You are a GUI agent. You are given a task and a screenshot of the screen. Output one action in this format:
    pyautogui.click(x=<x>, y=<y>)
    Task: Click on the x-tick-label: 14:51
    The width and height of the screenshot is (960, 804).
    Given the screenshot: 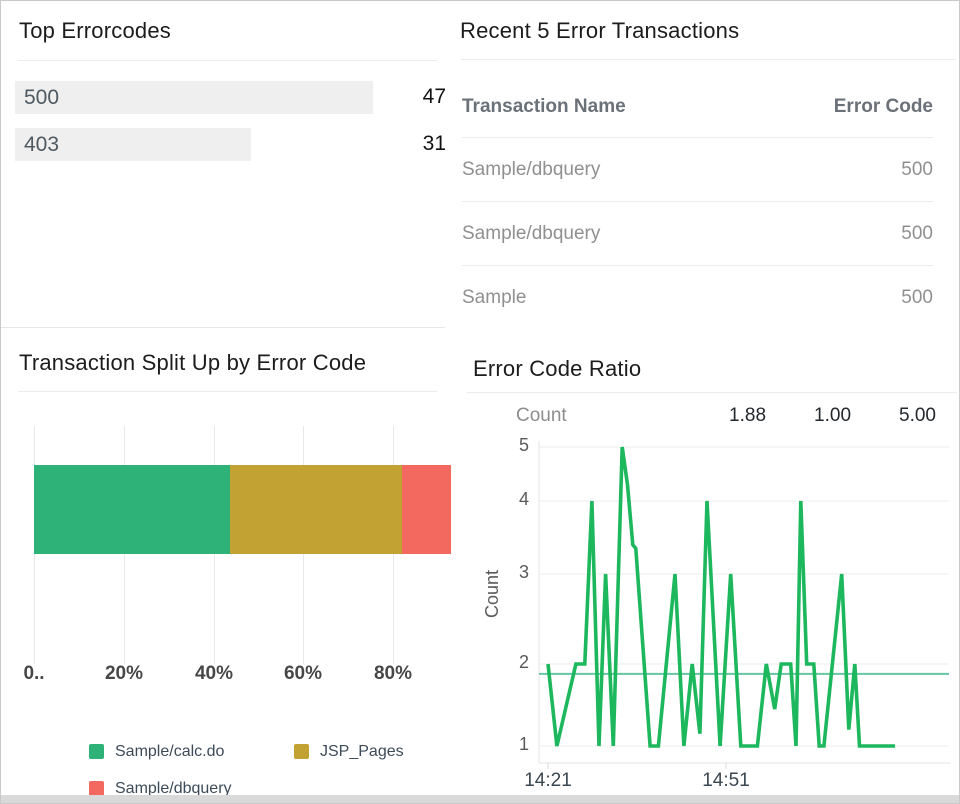 What is the action you would take?
    pyautogui.click(x=726, y=780)
    